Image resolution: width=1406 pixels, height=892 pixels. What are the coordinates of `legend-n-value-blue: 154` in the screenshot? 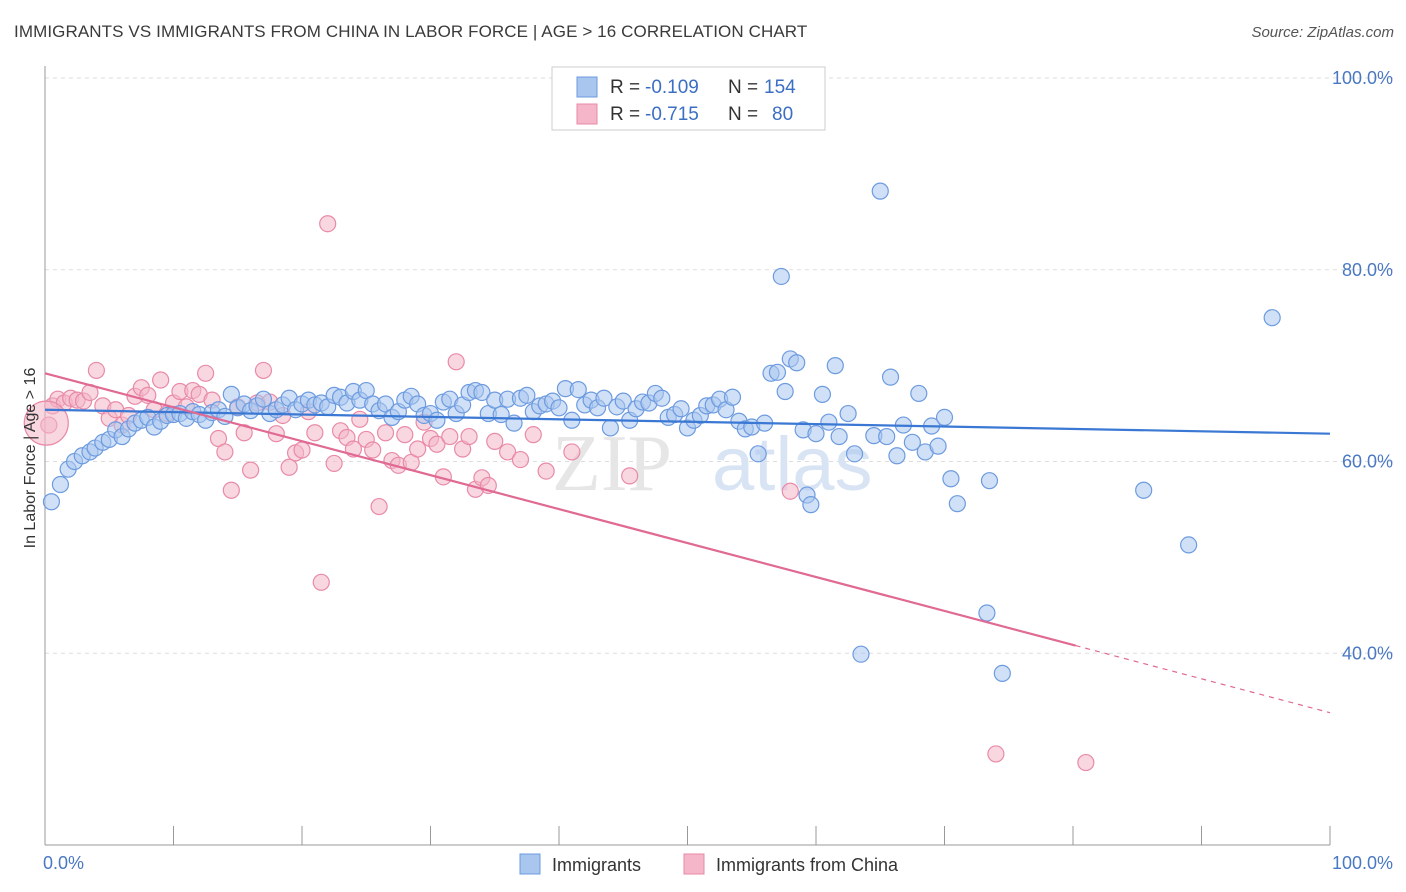 It's located at (780, 87).